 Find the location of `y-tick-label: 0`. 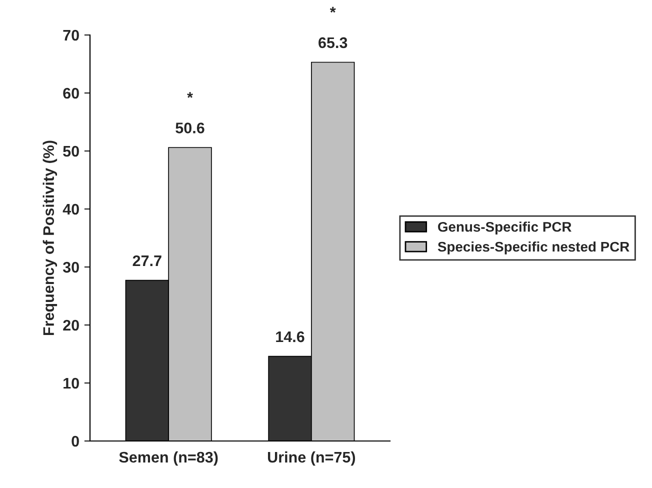

y-tick-label: 0 is located at coordinates (75, 441).